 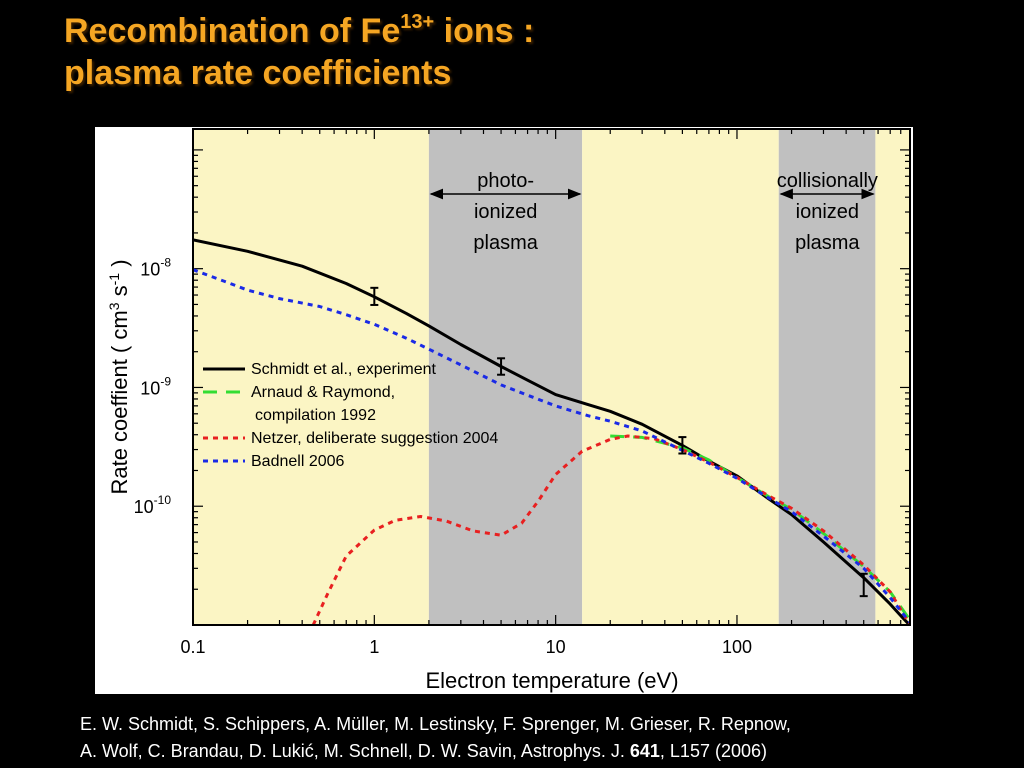 I want to click on legend-entry-0: Schmidt et al., experiment, so click(x=320, y=369).